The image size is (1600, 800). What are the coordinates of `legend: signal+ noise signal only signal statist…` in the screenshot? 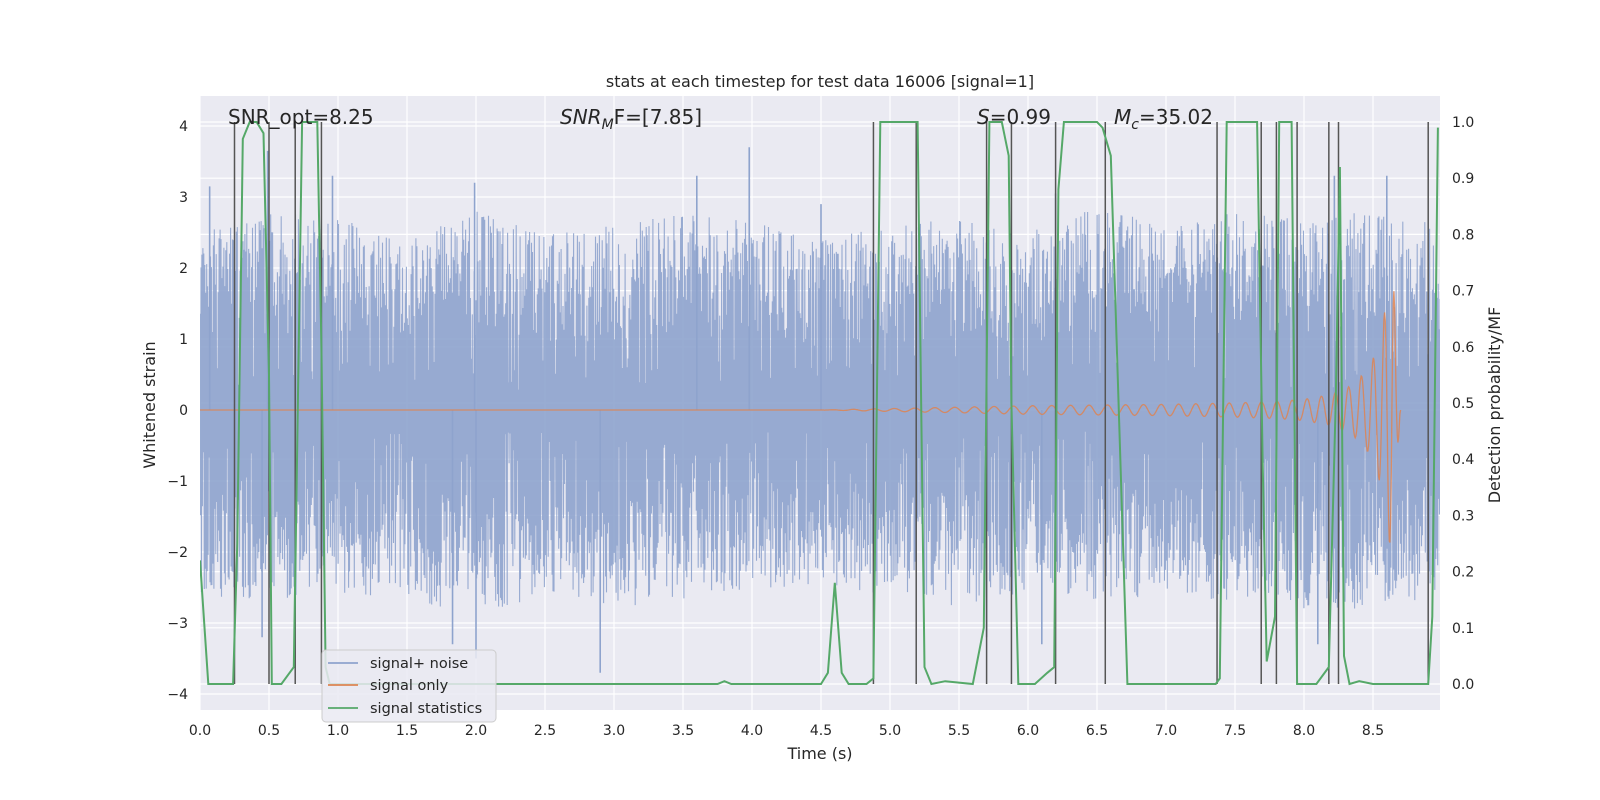 It's located at (409, 686).